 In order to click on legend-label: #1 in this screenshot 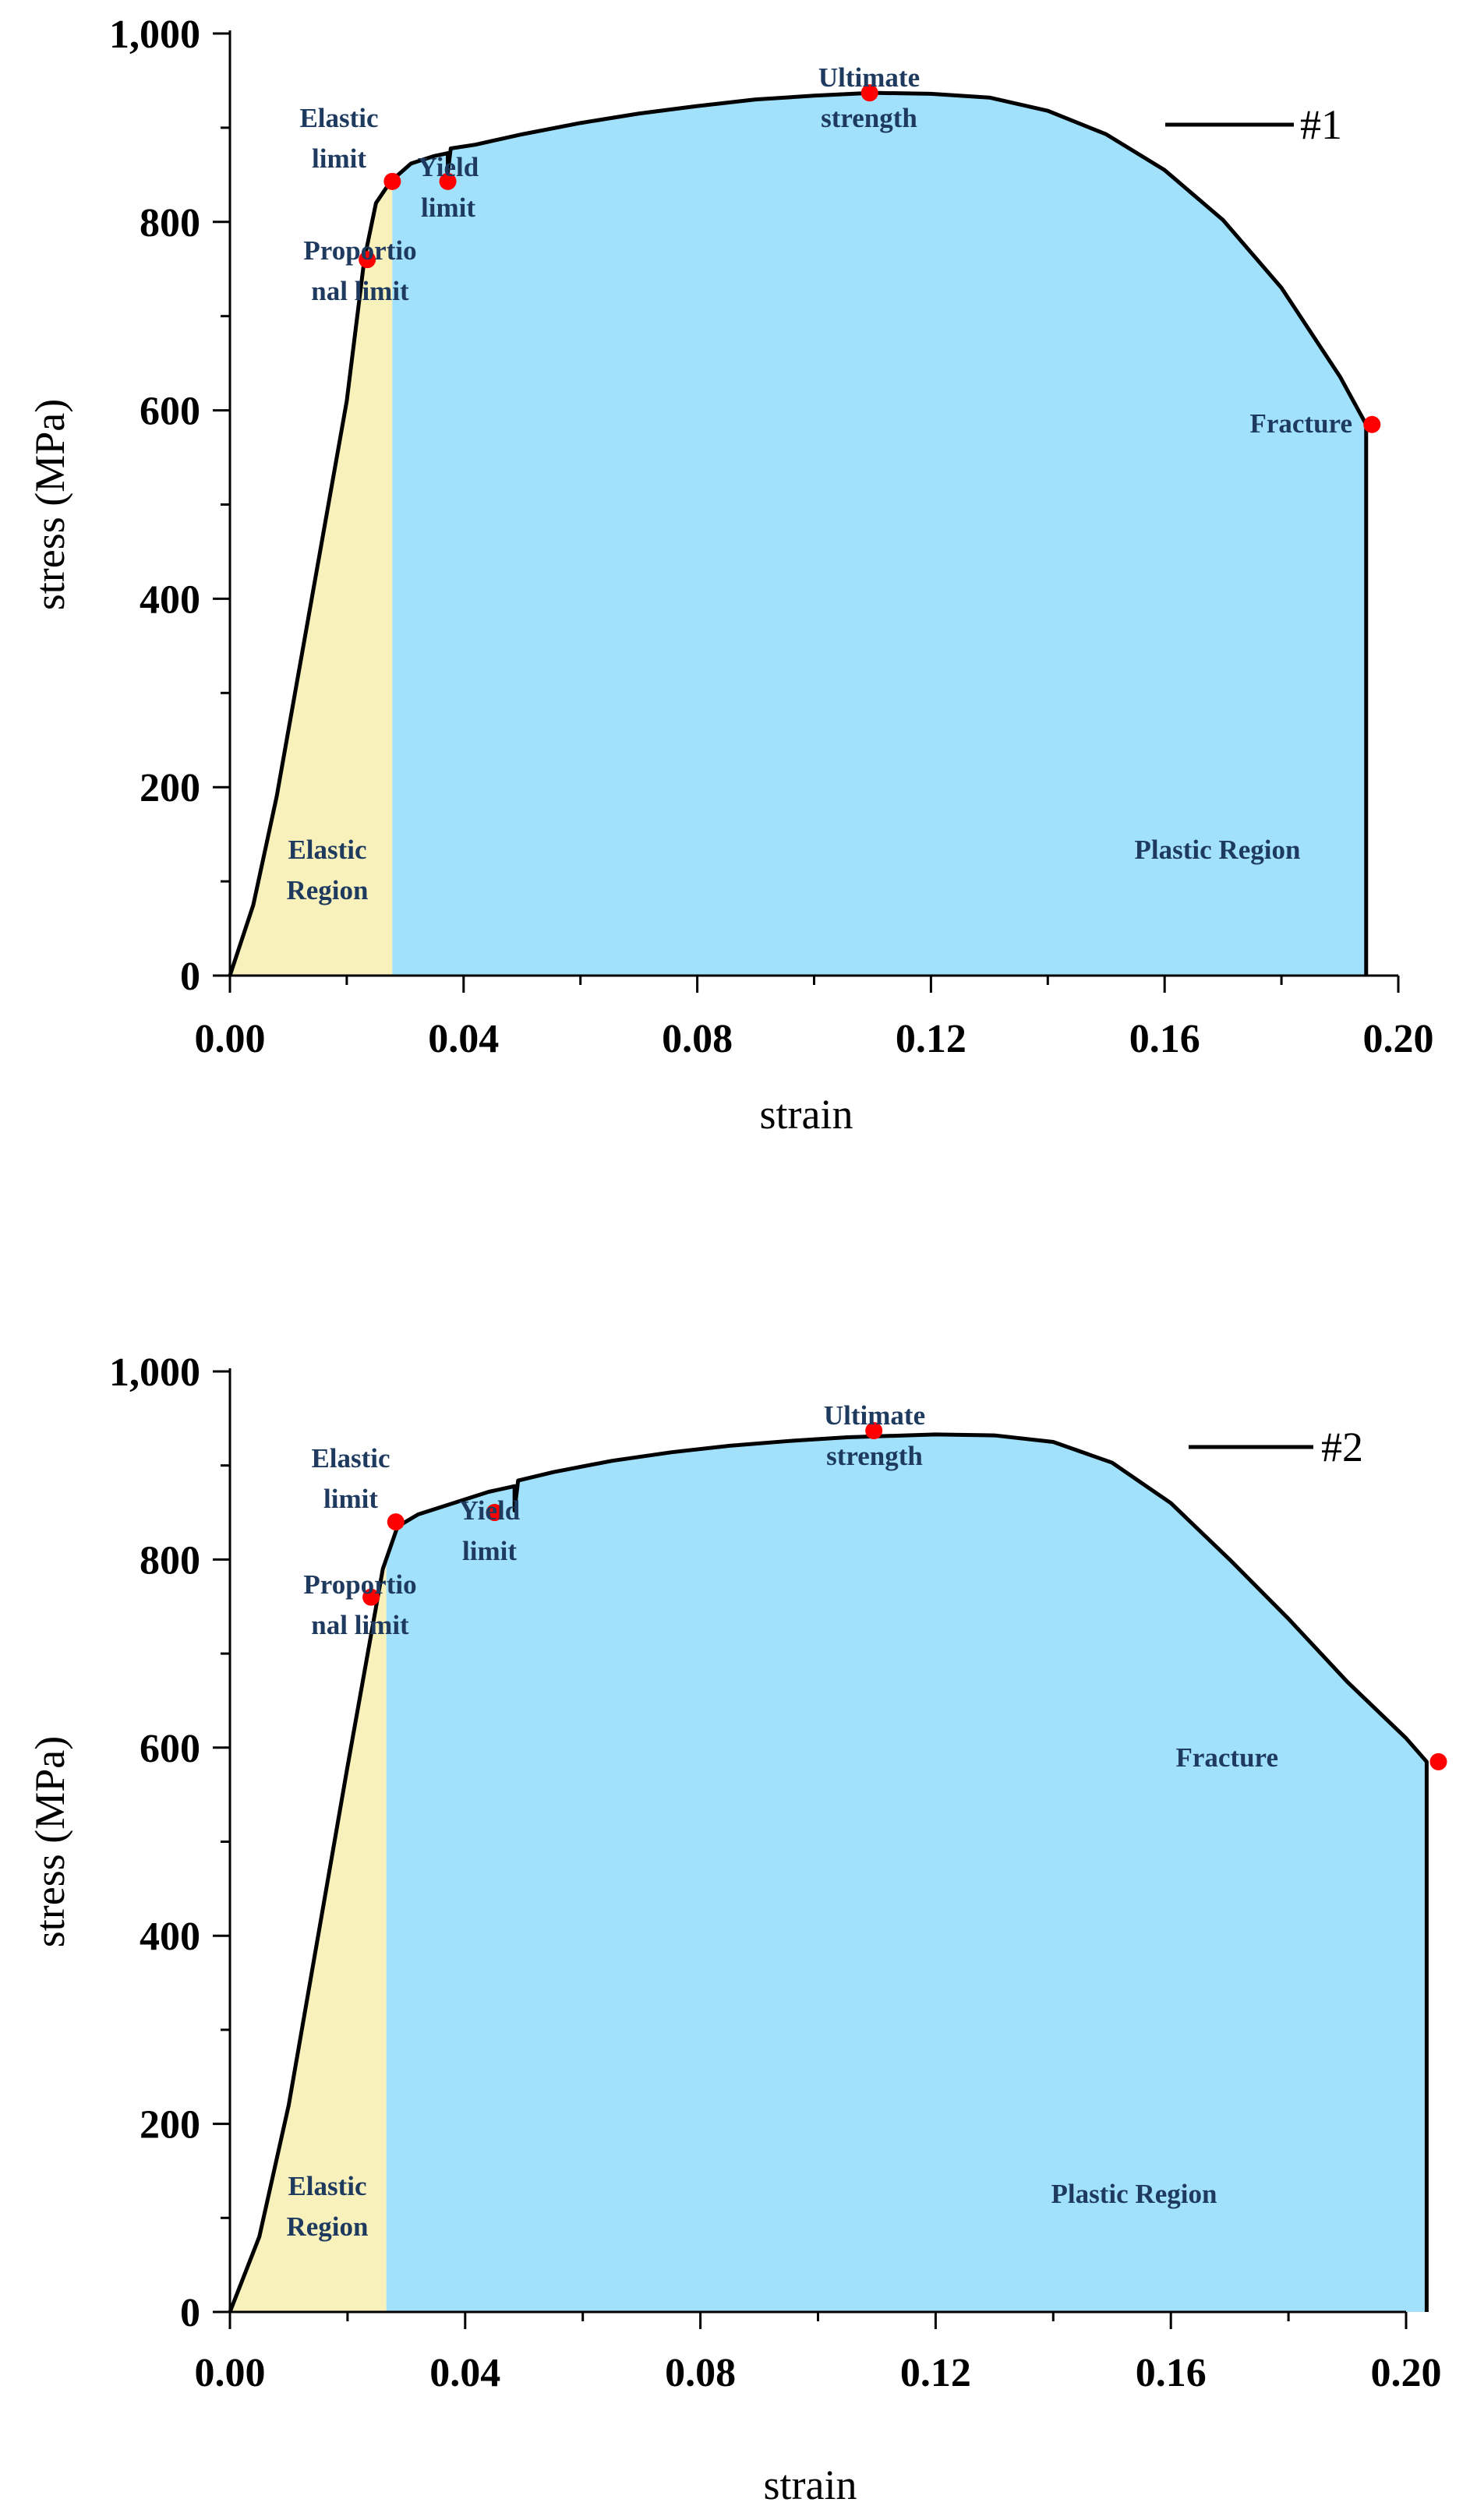, I will do `click(1321, 125)`.